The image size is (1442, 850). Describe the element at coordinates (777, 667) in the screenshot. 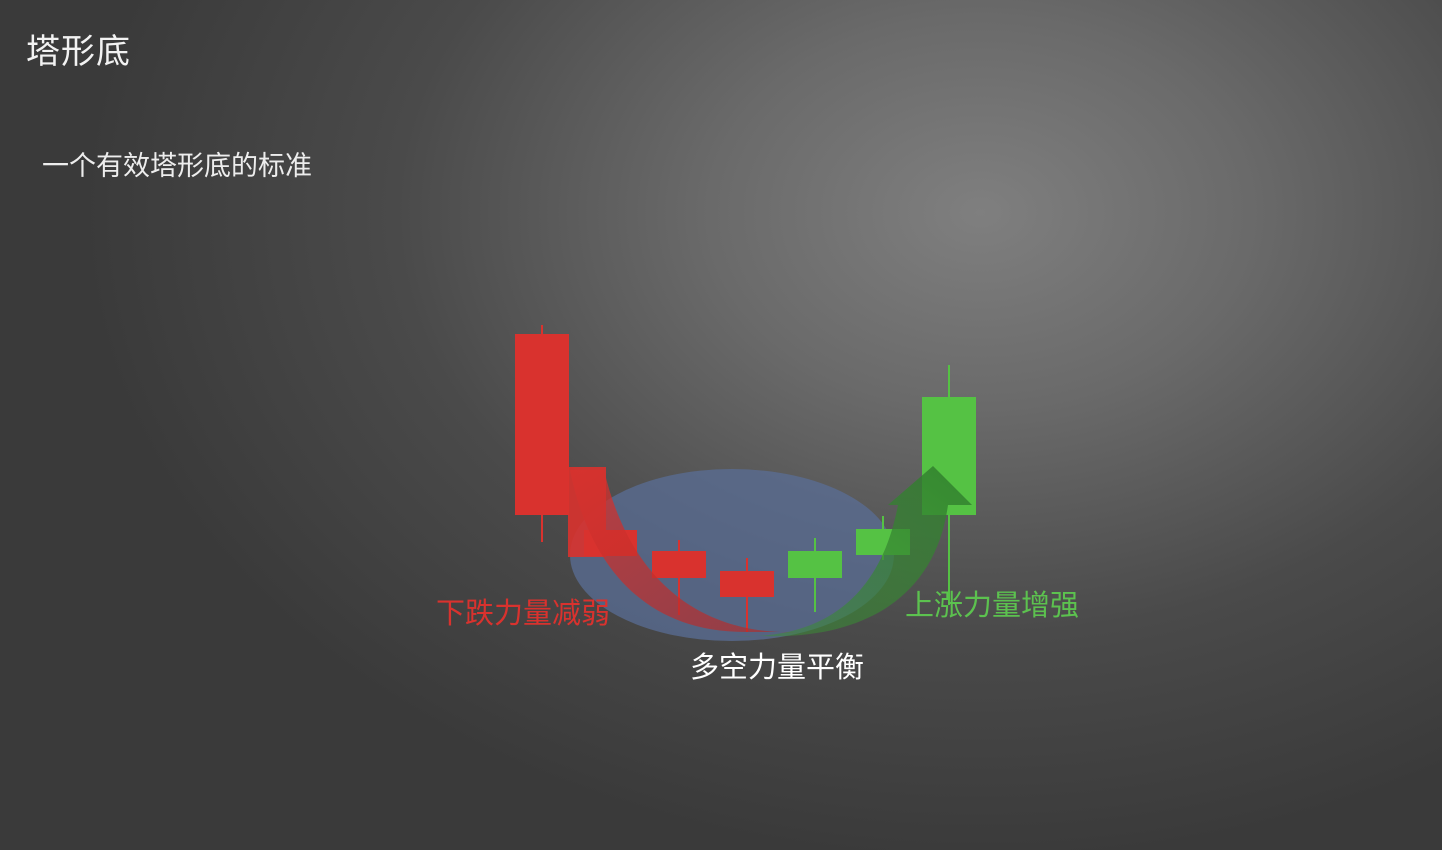

I see `label-balance: 多空力量平衡` at that location.